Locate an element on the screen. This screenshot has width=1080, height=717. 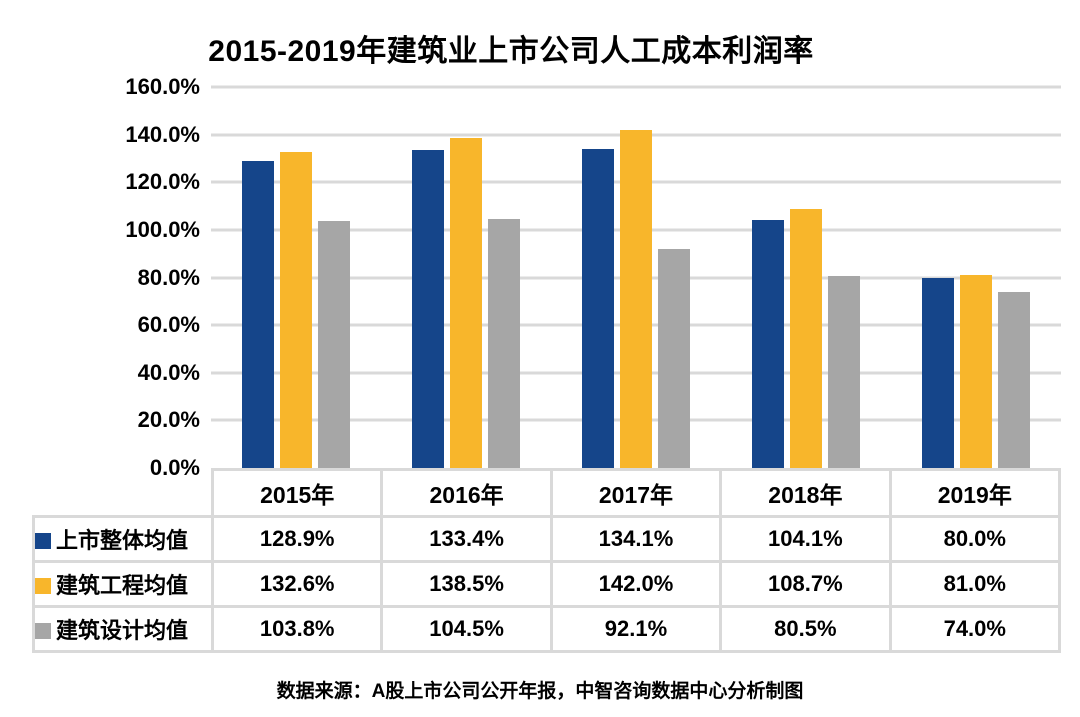
bar-group-2018年 is located at coordinates (806, 277).